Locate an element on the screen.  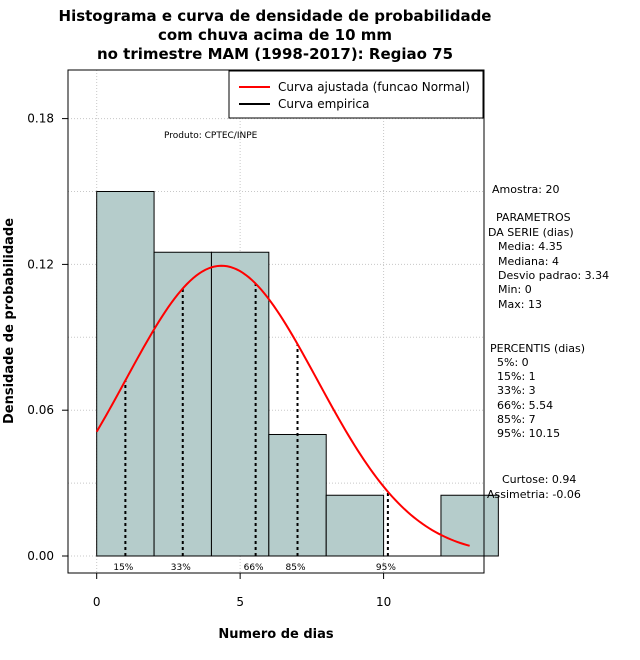
stat-max: Max: 13 is located at coordinates (520, 304).